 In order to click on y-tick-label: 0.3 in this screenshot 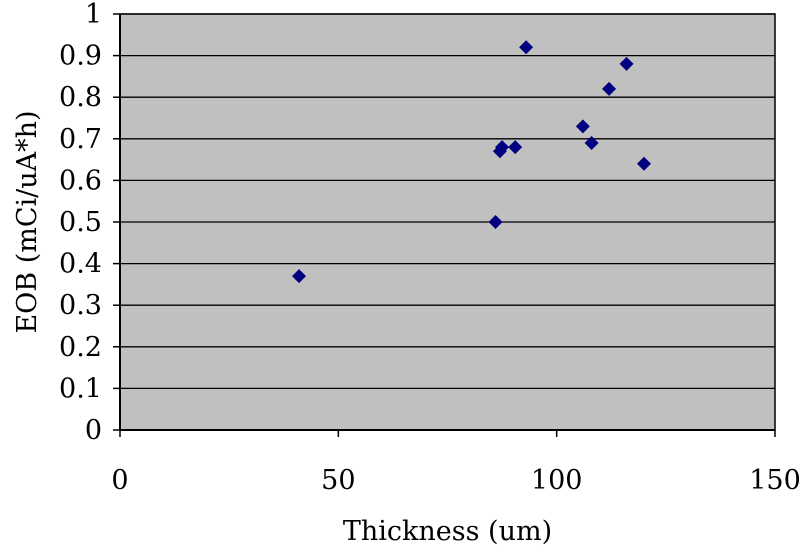, I will do `click(80, 305)`.